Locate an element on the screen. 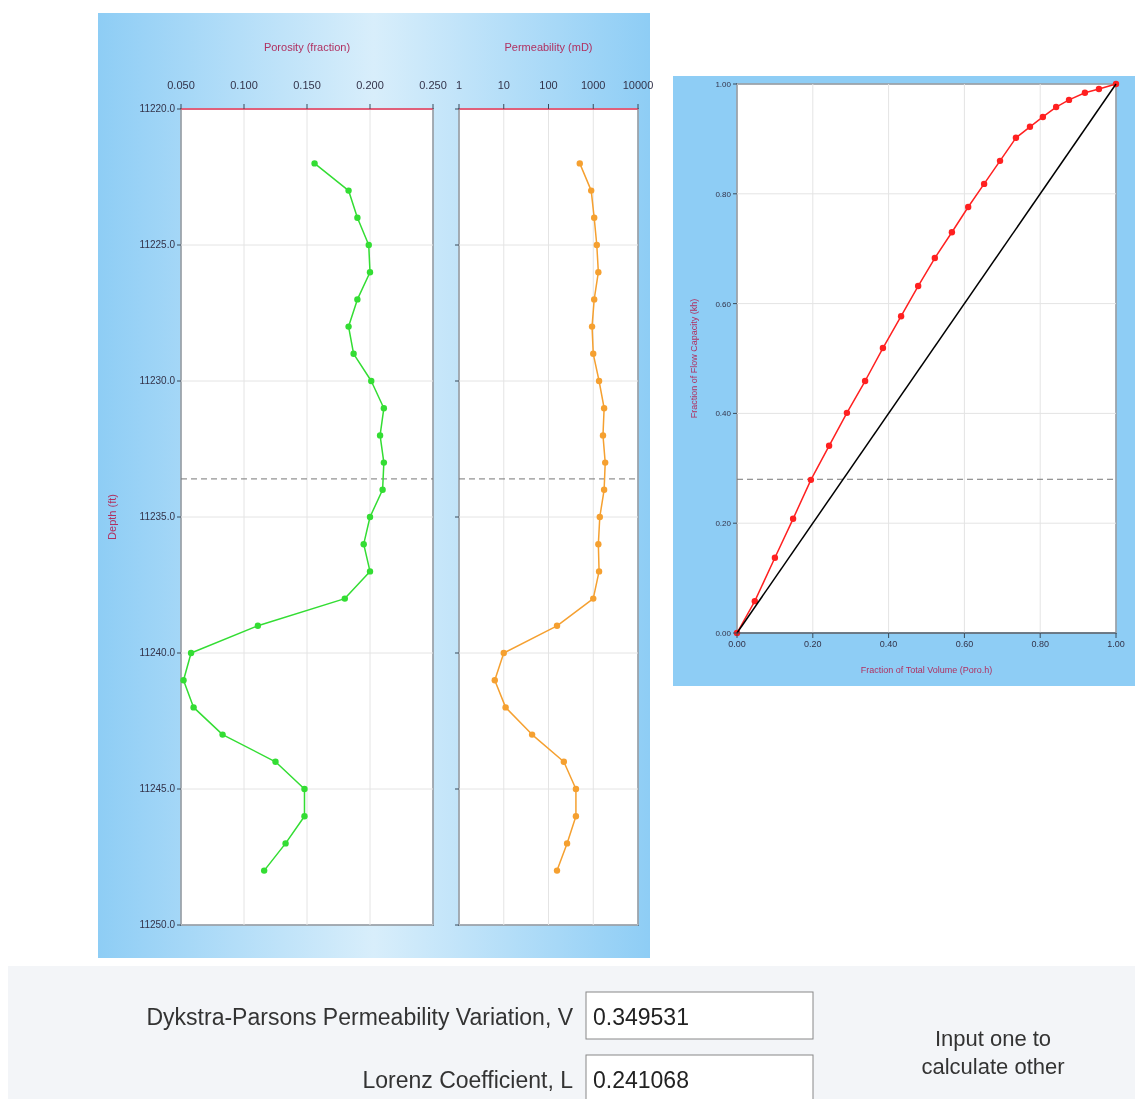 This screenshot has width=1143, height=1099. x-tick-label: 10 is located at coordinates (503, 85).